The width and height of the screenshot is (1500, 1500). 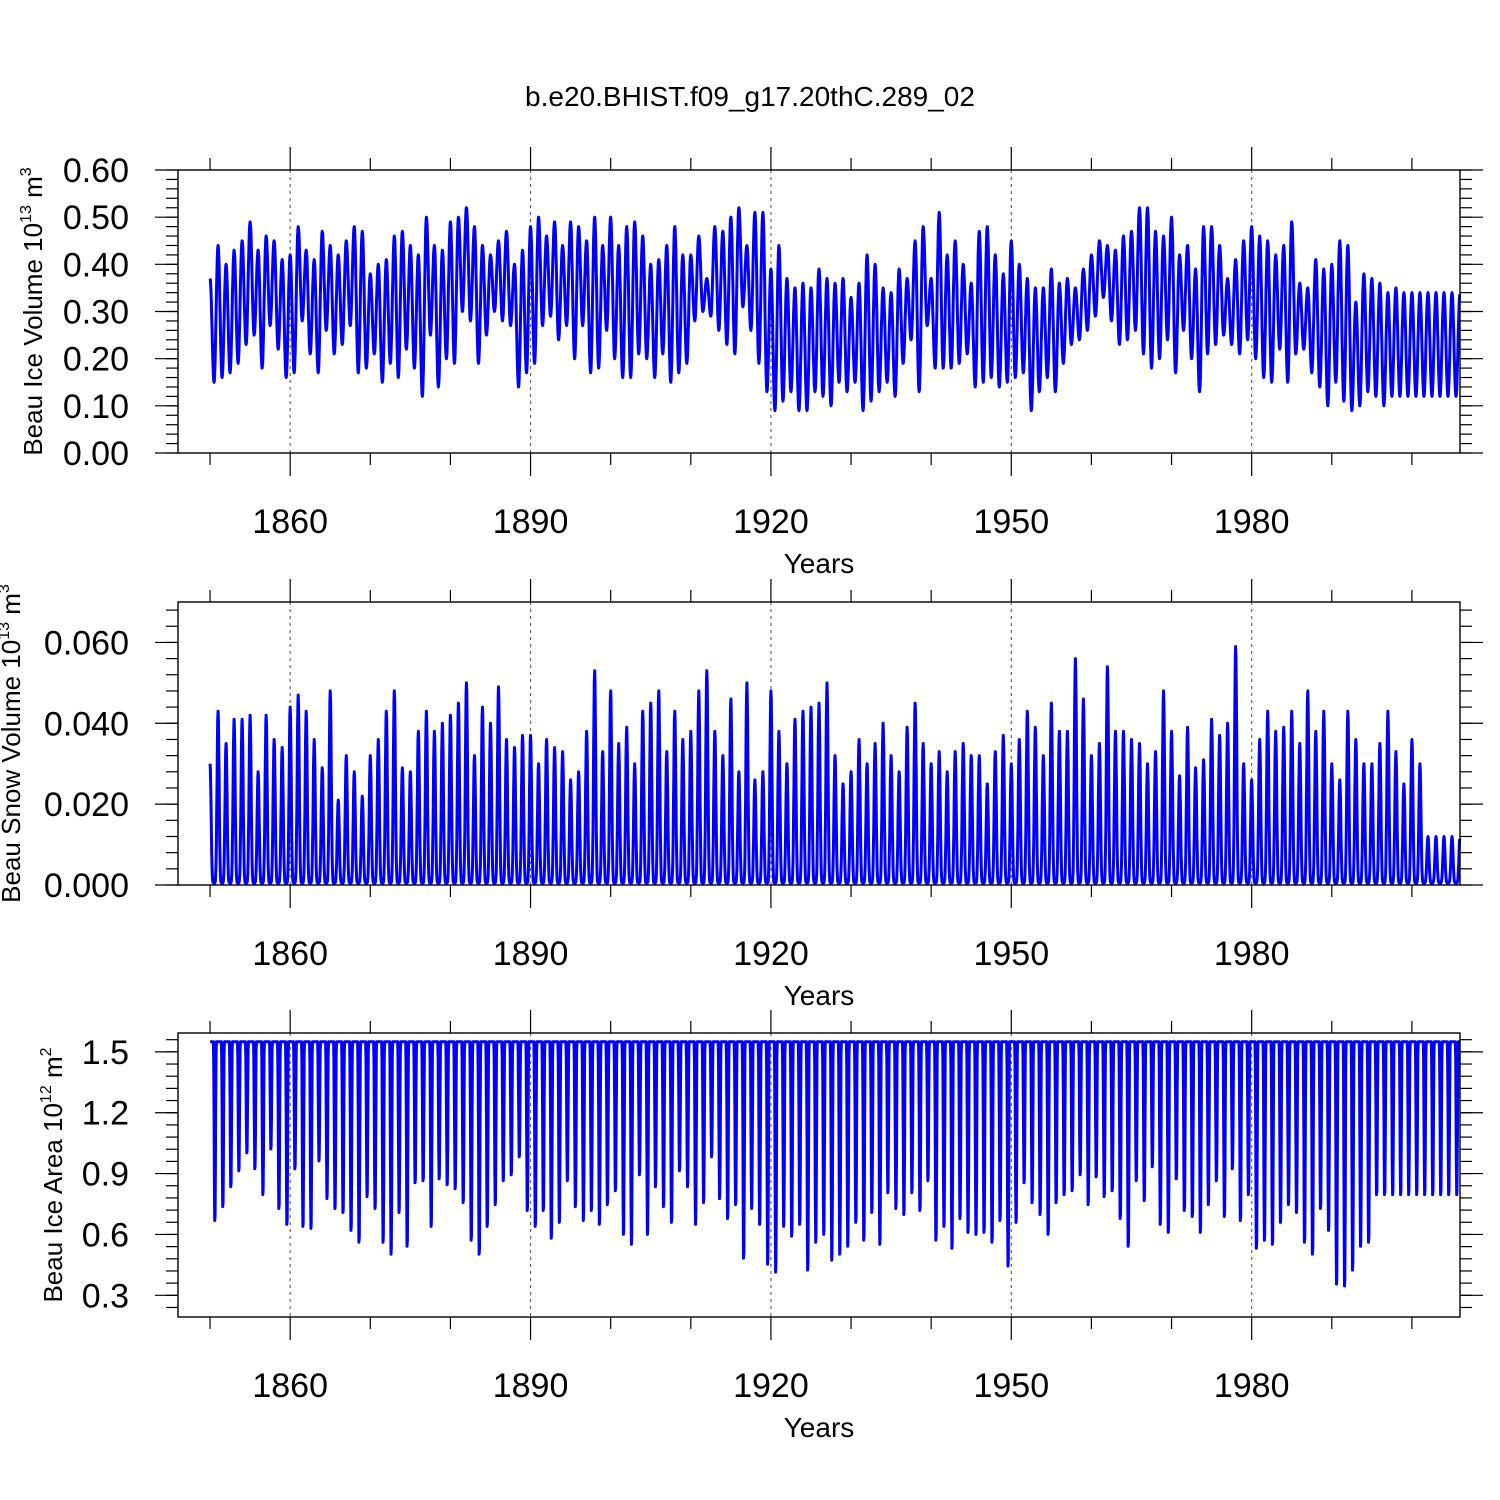 What do you see at coordinates (96, 454) in the screenshot?
I see `ice-volume-y-tick-label: 0.00` at bounding box center [96, 454].